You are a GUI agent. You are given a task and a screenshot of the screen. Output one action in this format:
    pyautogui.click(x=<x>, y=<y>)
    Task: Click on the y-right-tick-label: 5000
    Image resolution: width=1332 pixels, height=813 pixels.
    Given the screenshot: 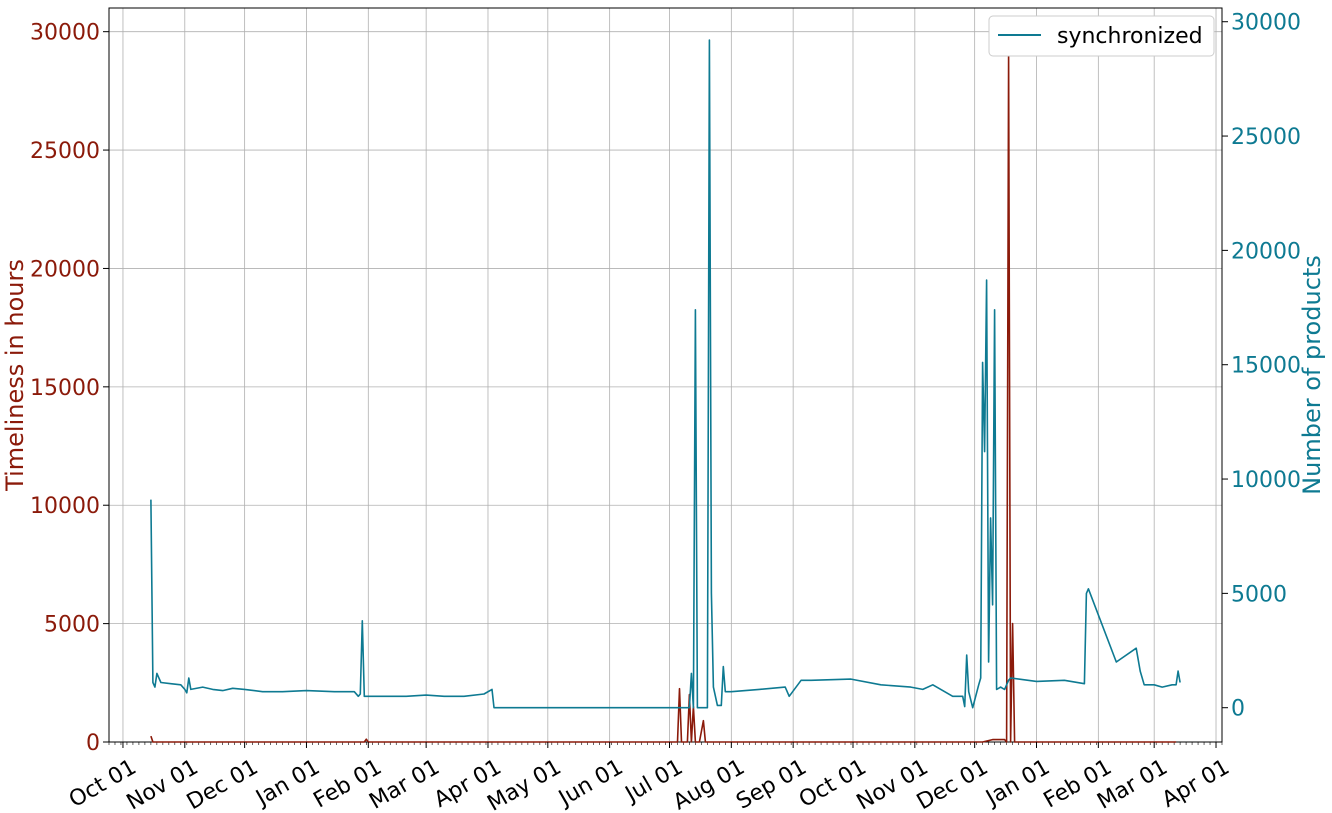 What is the action you would take?
    pyautogui.click(x=1259, y=594)
    